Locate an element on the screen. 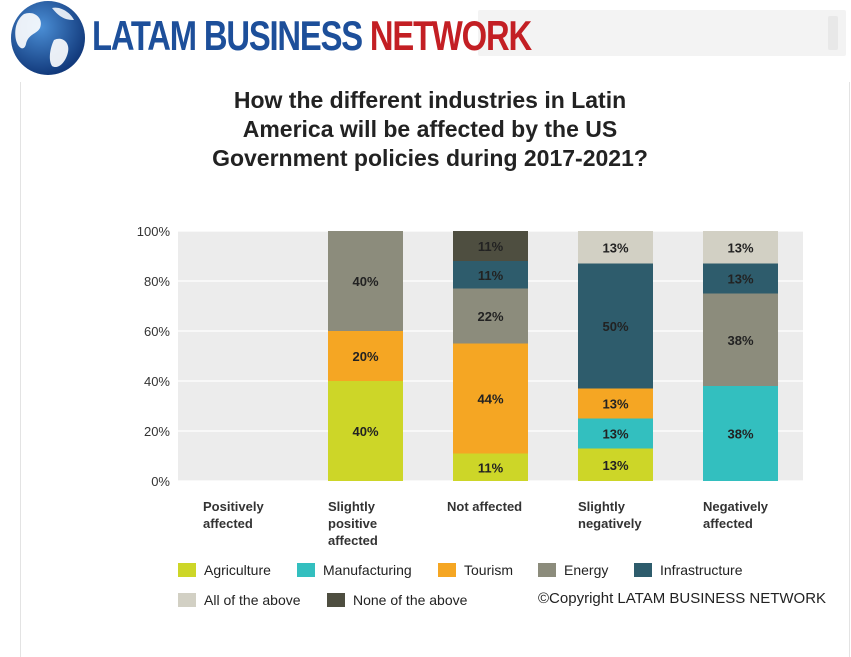 This screenshot has height=657, width=851. legend-item: Energy is located at coordinates (573, 570).